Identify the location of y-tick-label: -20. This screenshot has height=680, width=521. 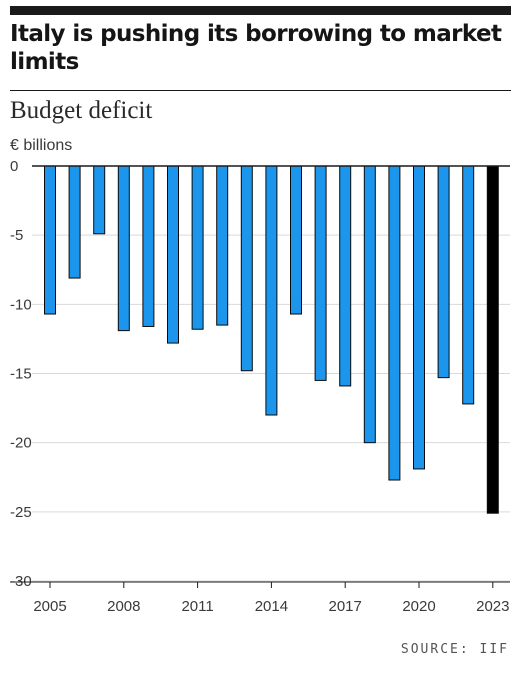
(21, 443).